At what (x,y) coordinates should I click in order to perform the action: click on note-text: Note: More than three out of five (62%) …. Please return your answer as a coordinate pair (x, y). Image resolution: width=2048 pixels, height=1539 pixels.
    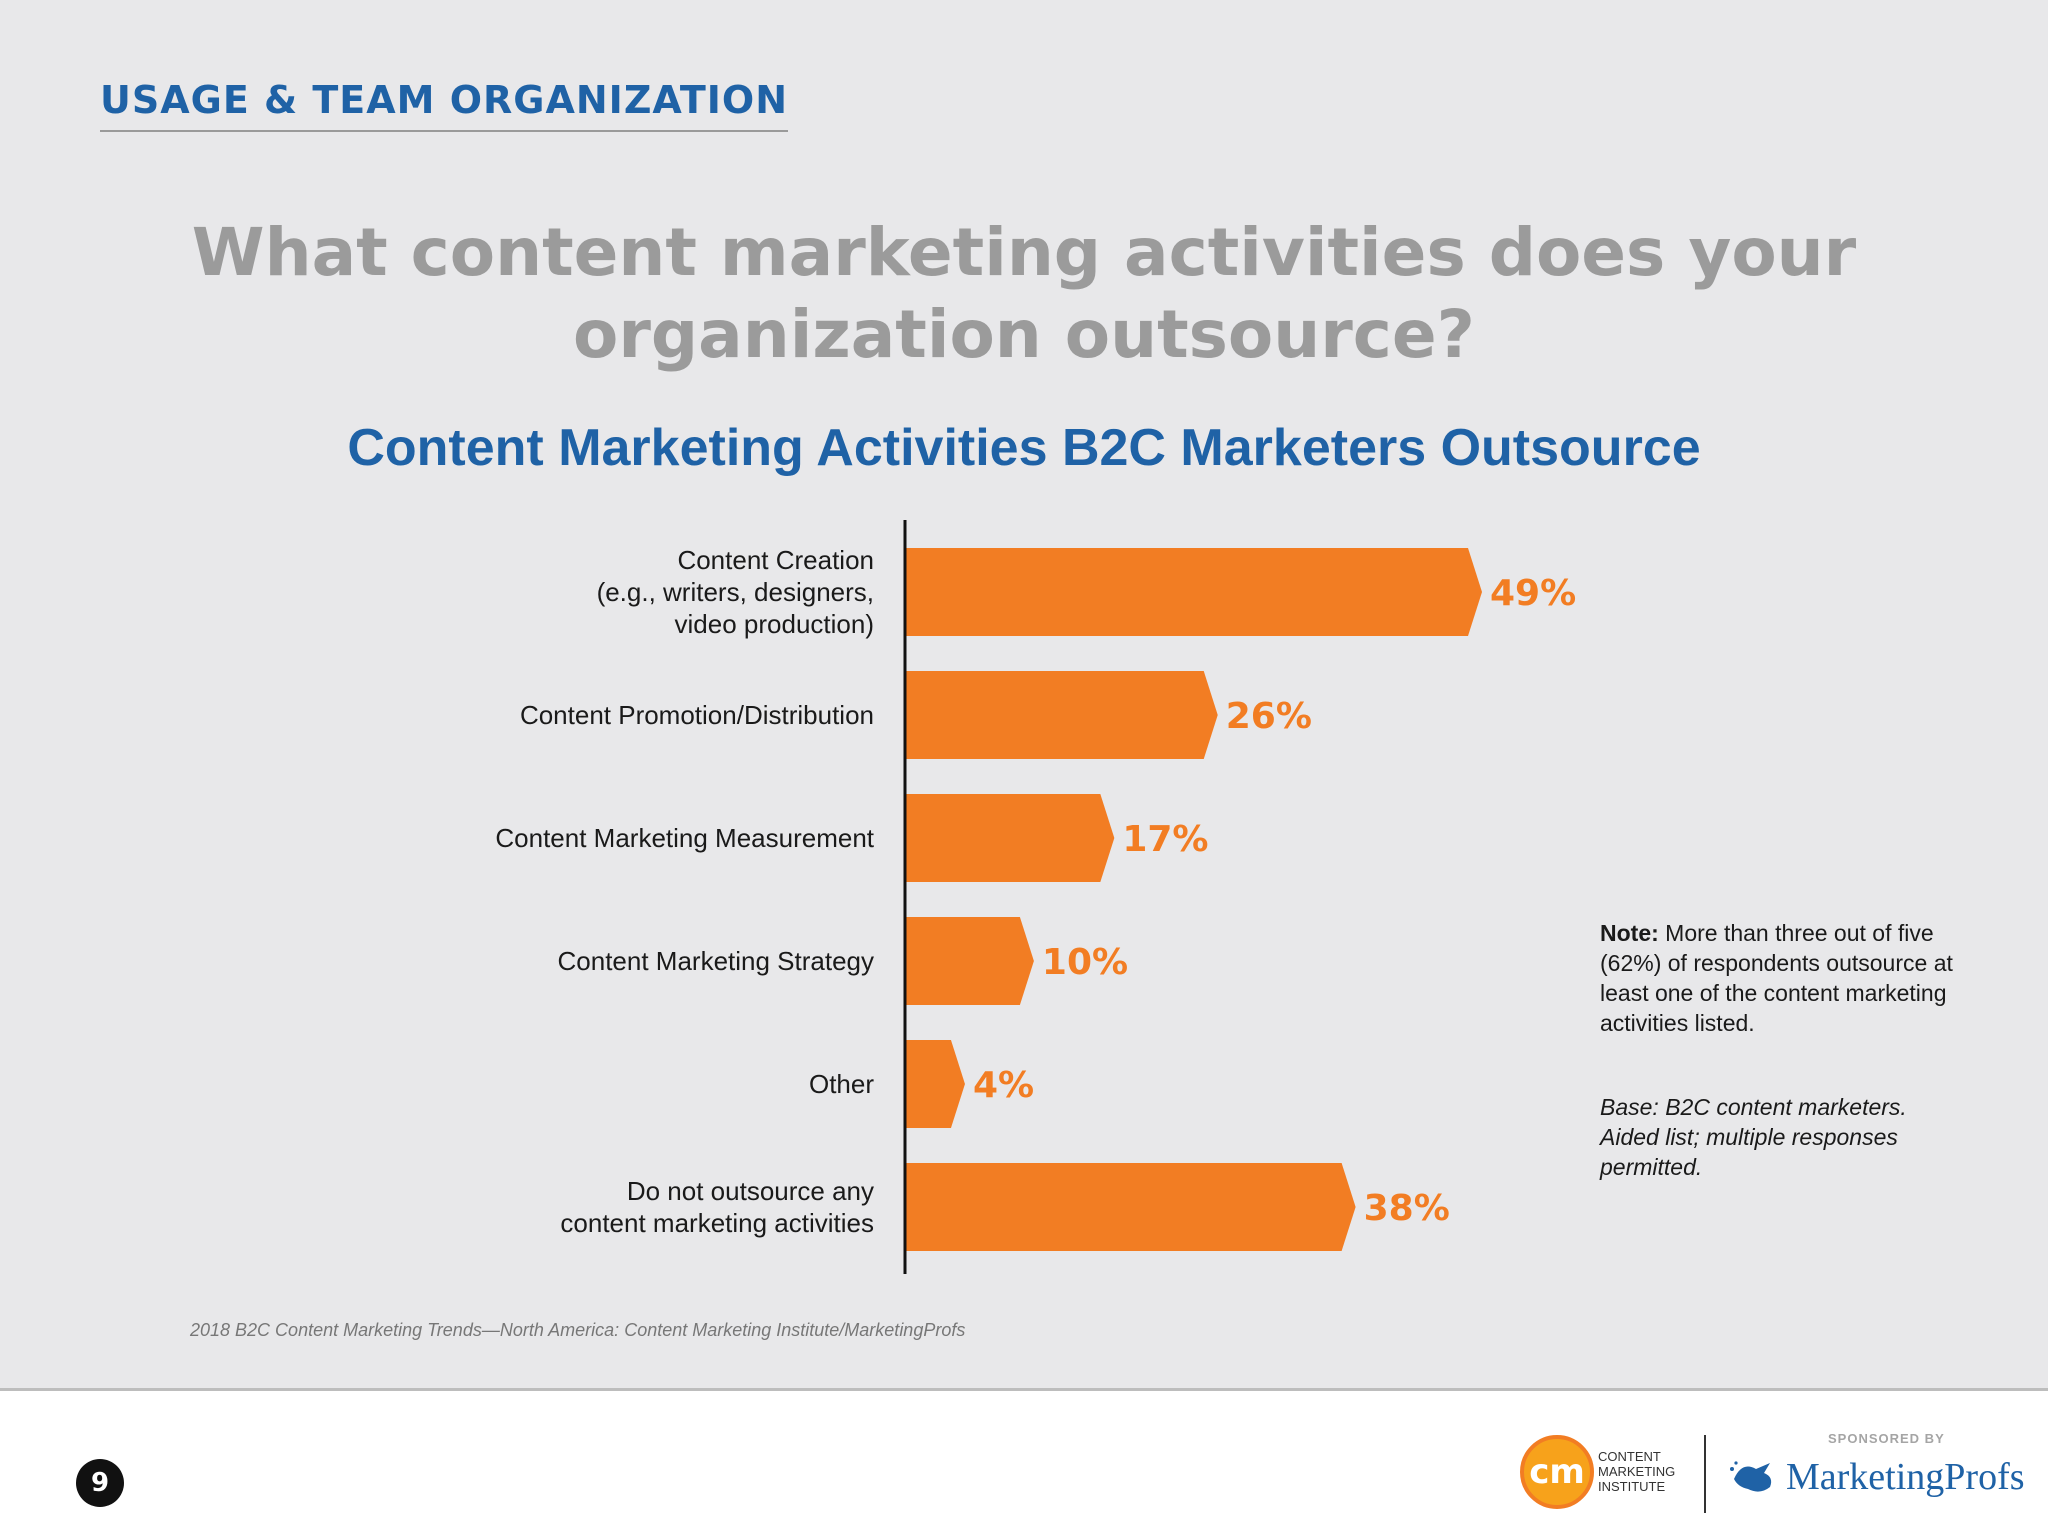
    Looking at the image, I should click on (1780, 978).